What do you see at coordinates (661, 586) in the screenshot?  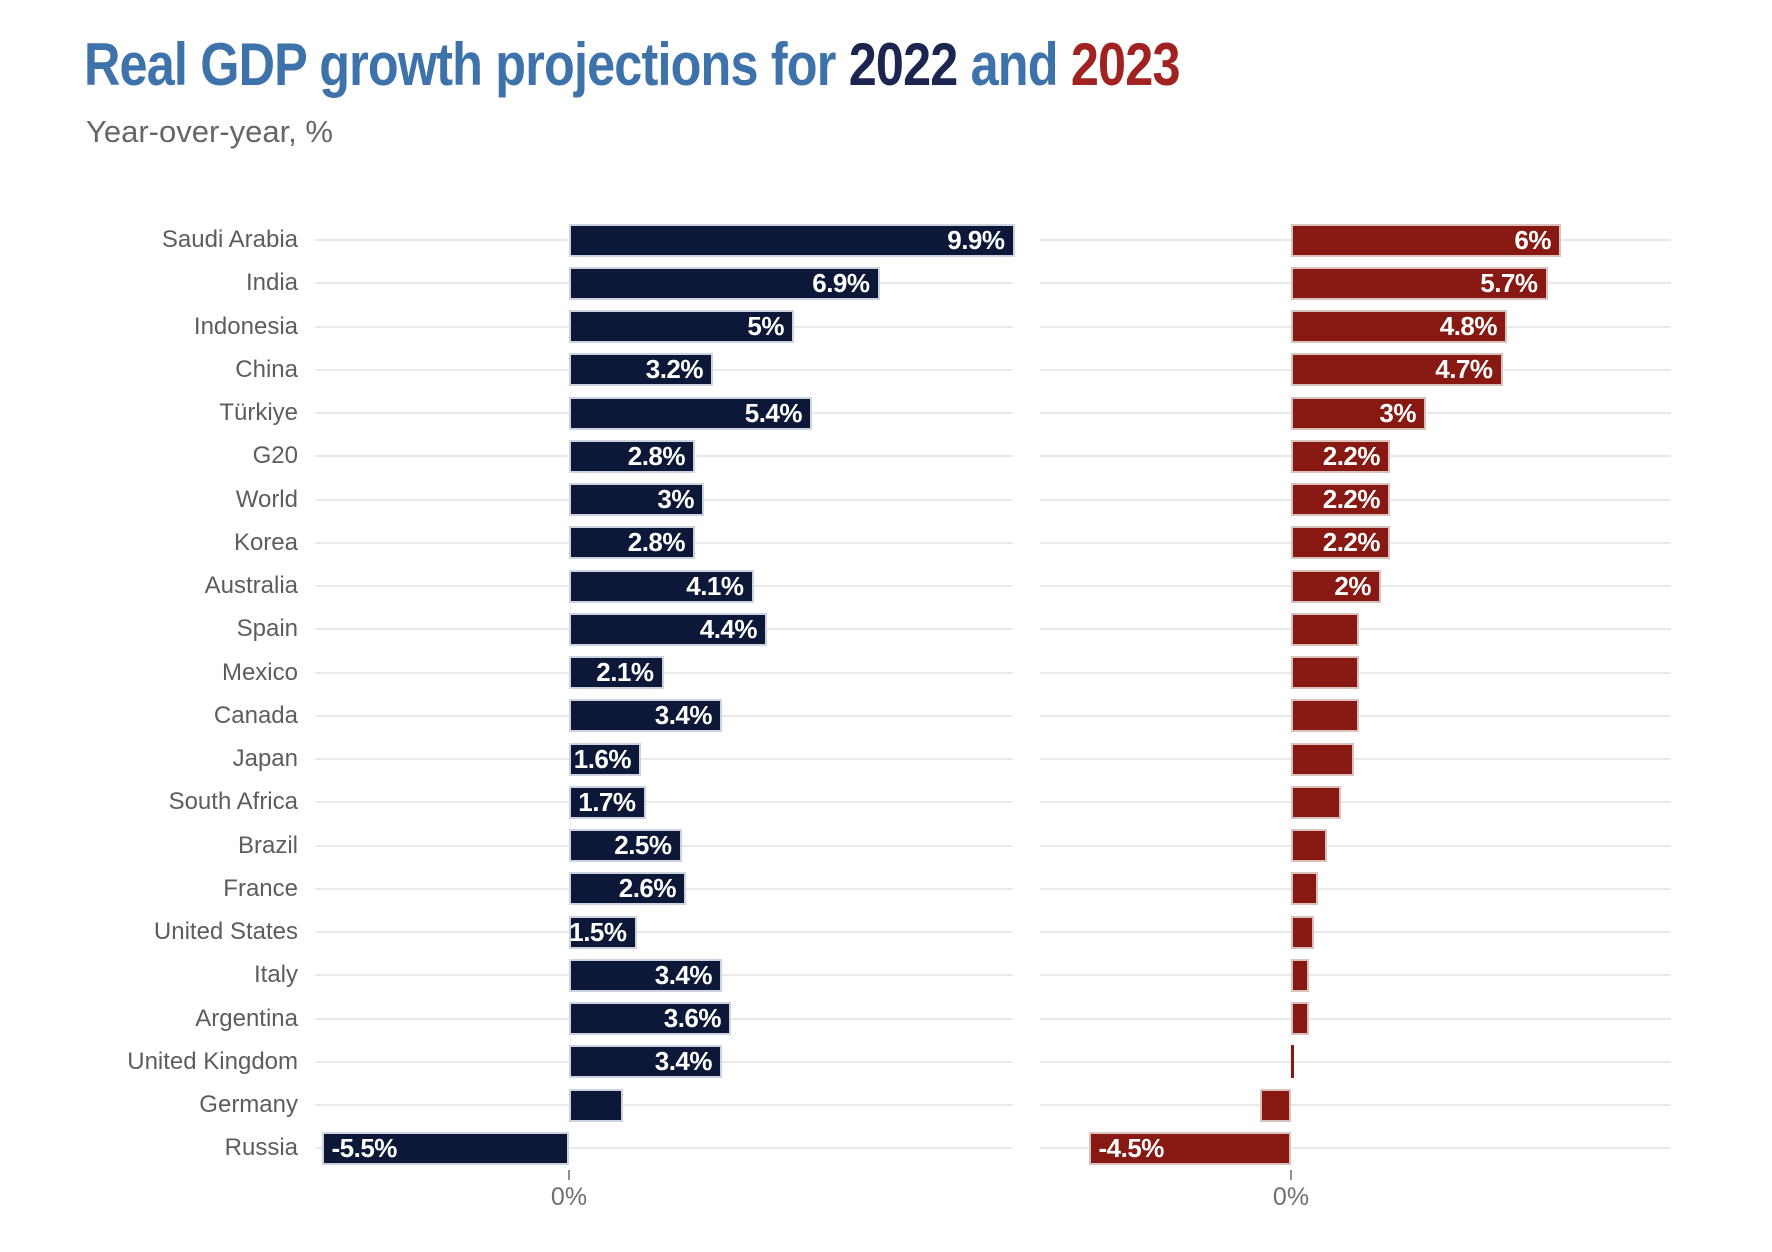 I see `bar-2022: 4.1%` at bounding box center [661, 586].